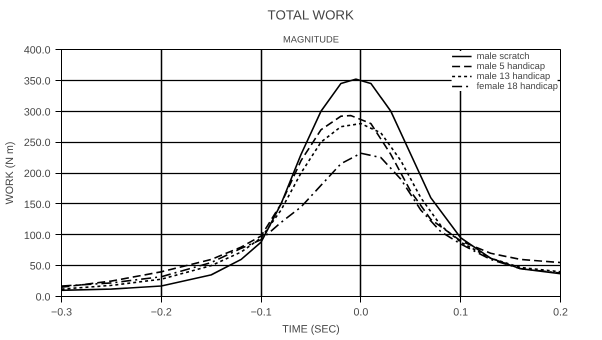 This screenshot has width=602, height=340. Describe the element at coordinates (503, 56) in the screenshot. I see `legend-label: male scratch` at that location.